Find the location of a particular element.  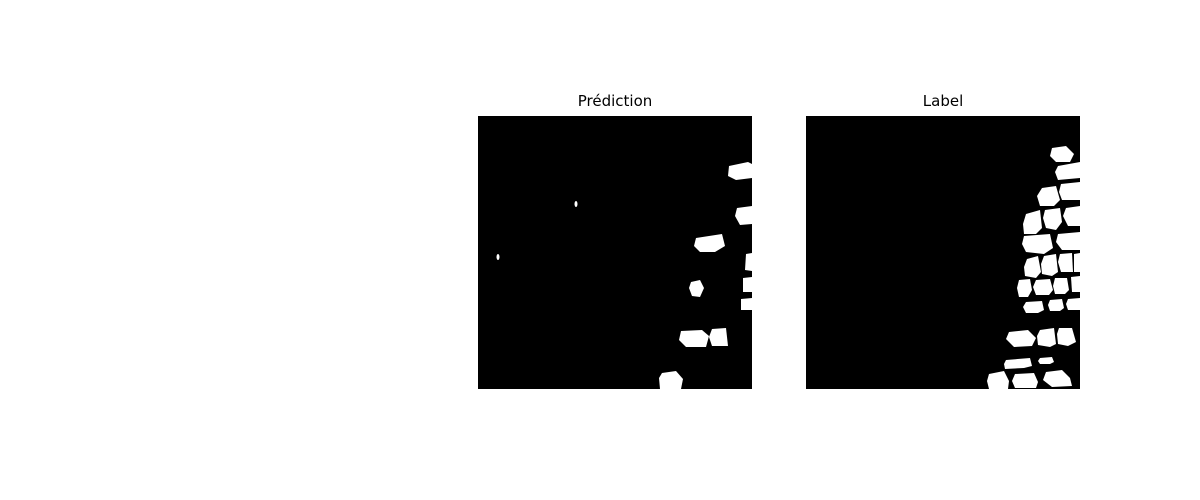

label-mask is located at coordinates (1033, 267).